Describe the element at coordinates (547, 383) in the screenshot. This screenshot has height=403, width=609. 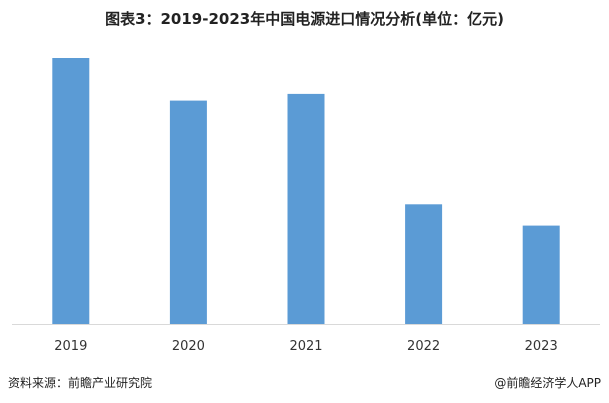
I see `brand-credit: @前瞻经济学人APP` at that location.